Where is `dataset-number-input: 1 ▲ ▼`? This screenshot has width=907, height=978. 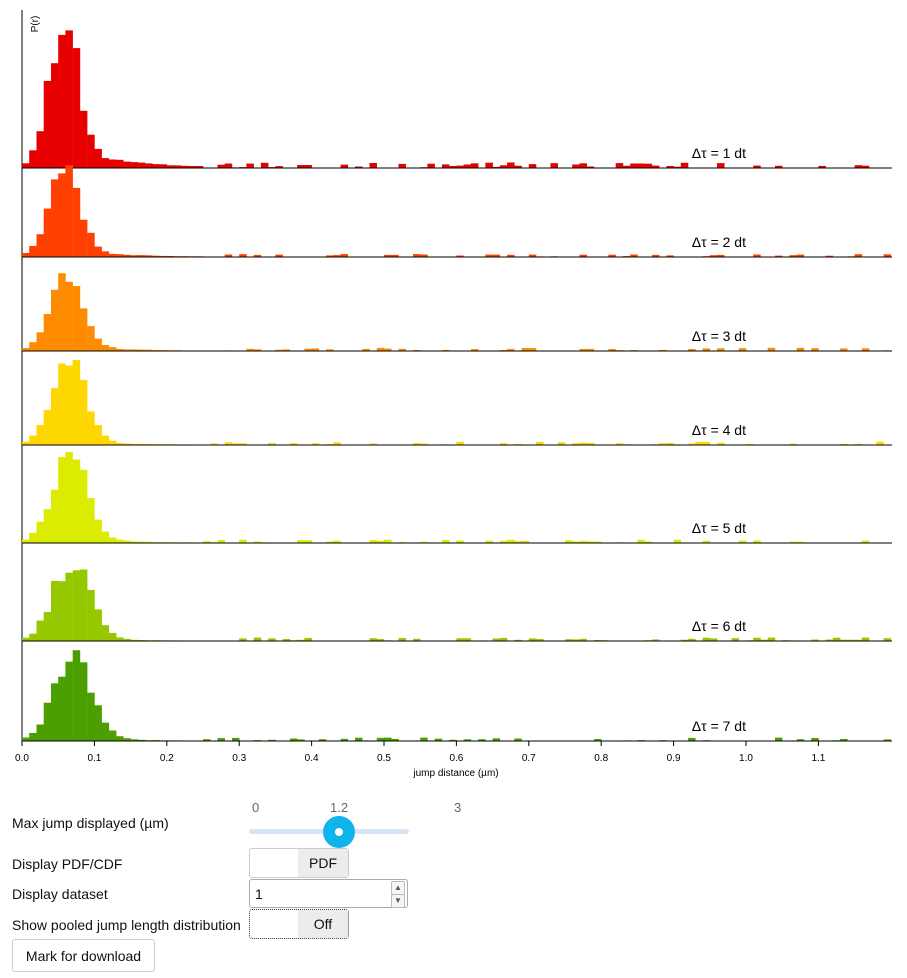 dataset-number-input: 1 ▲ ▼ is located at coordinates (328, 893).